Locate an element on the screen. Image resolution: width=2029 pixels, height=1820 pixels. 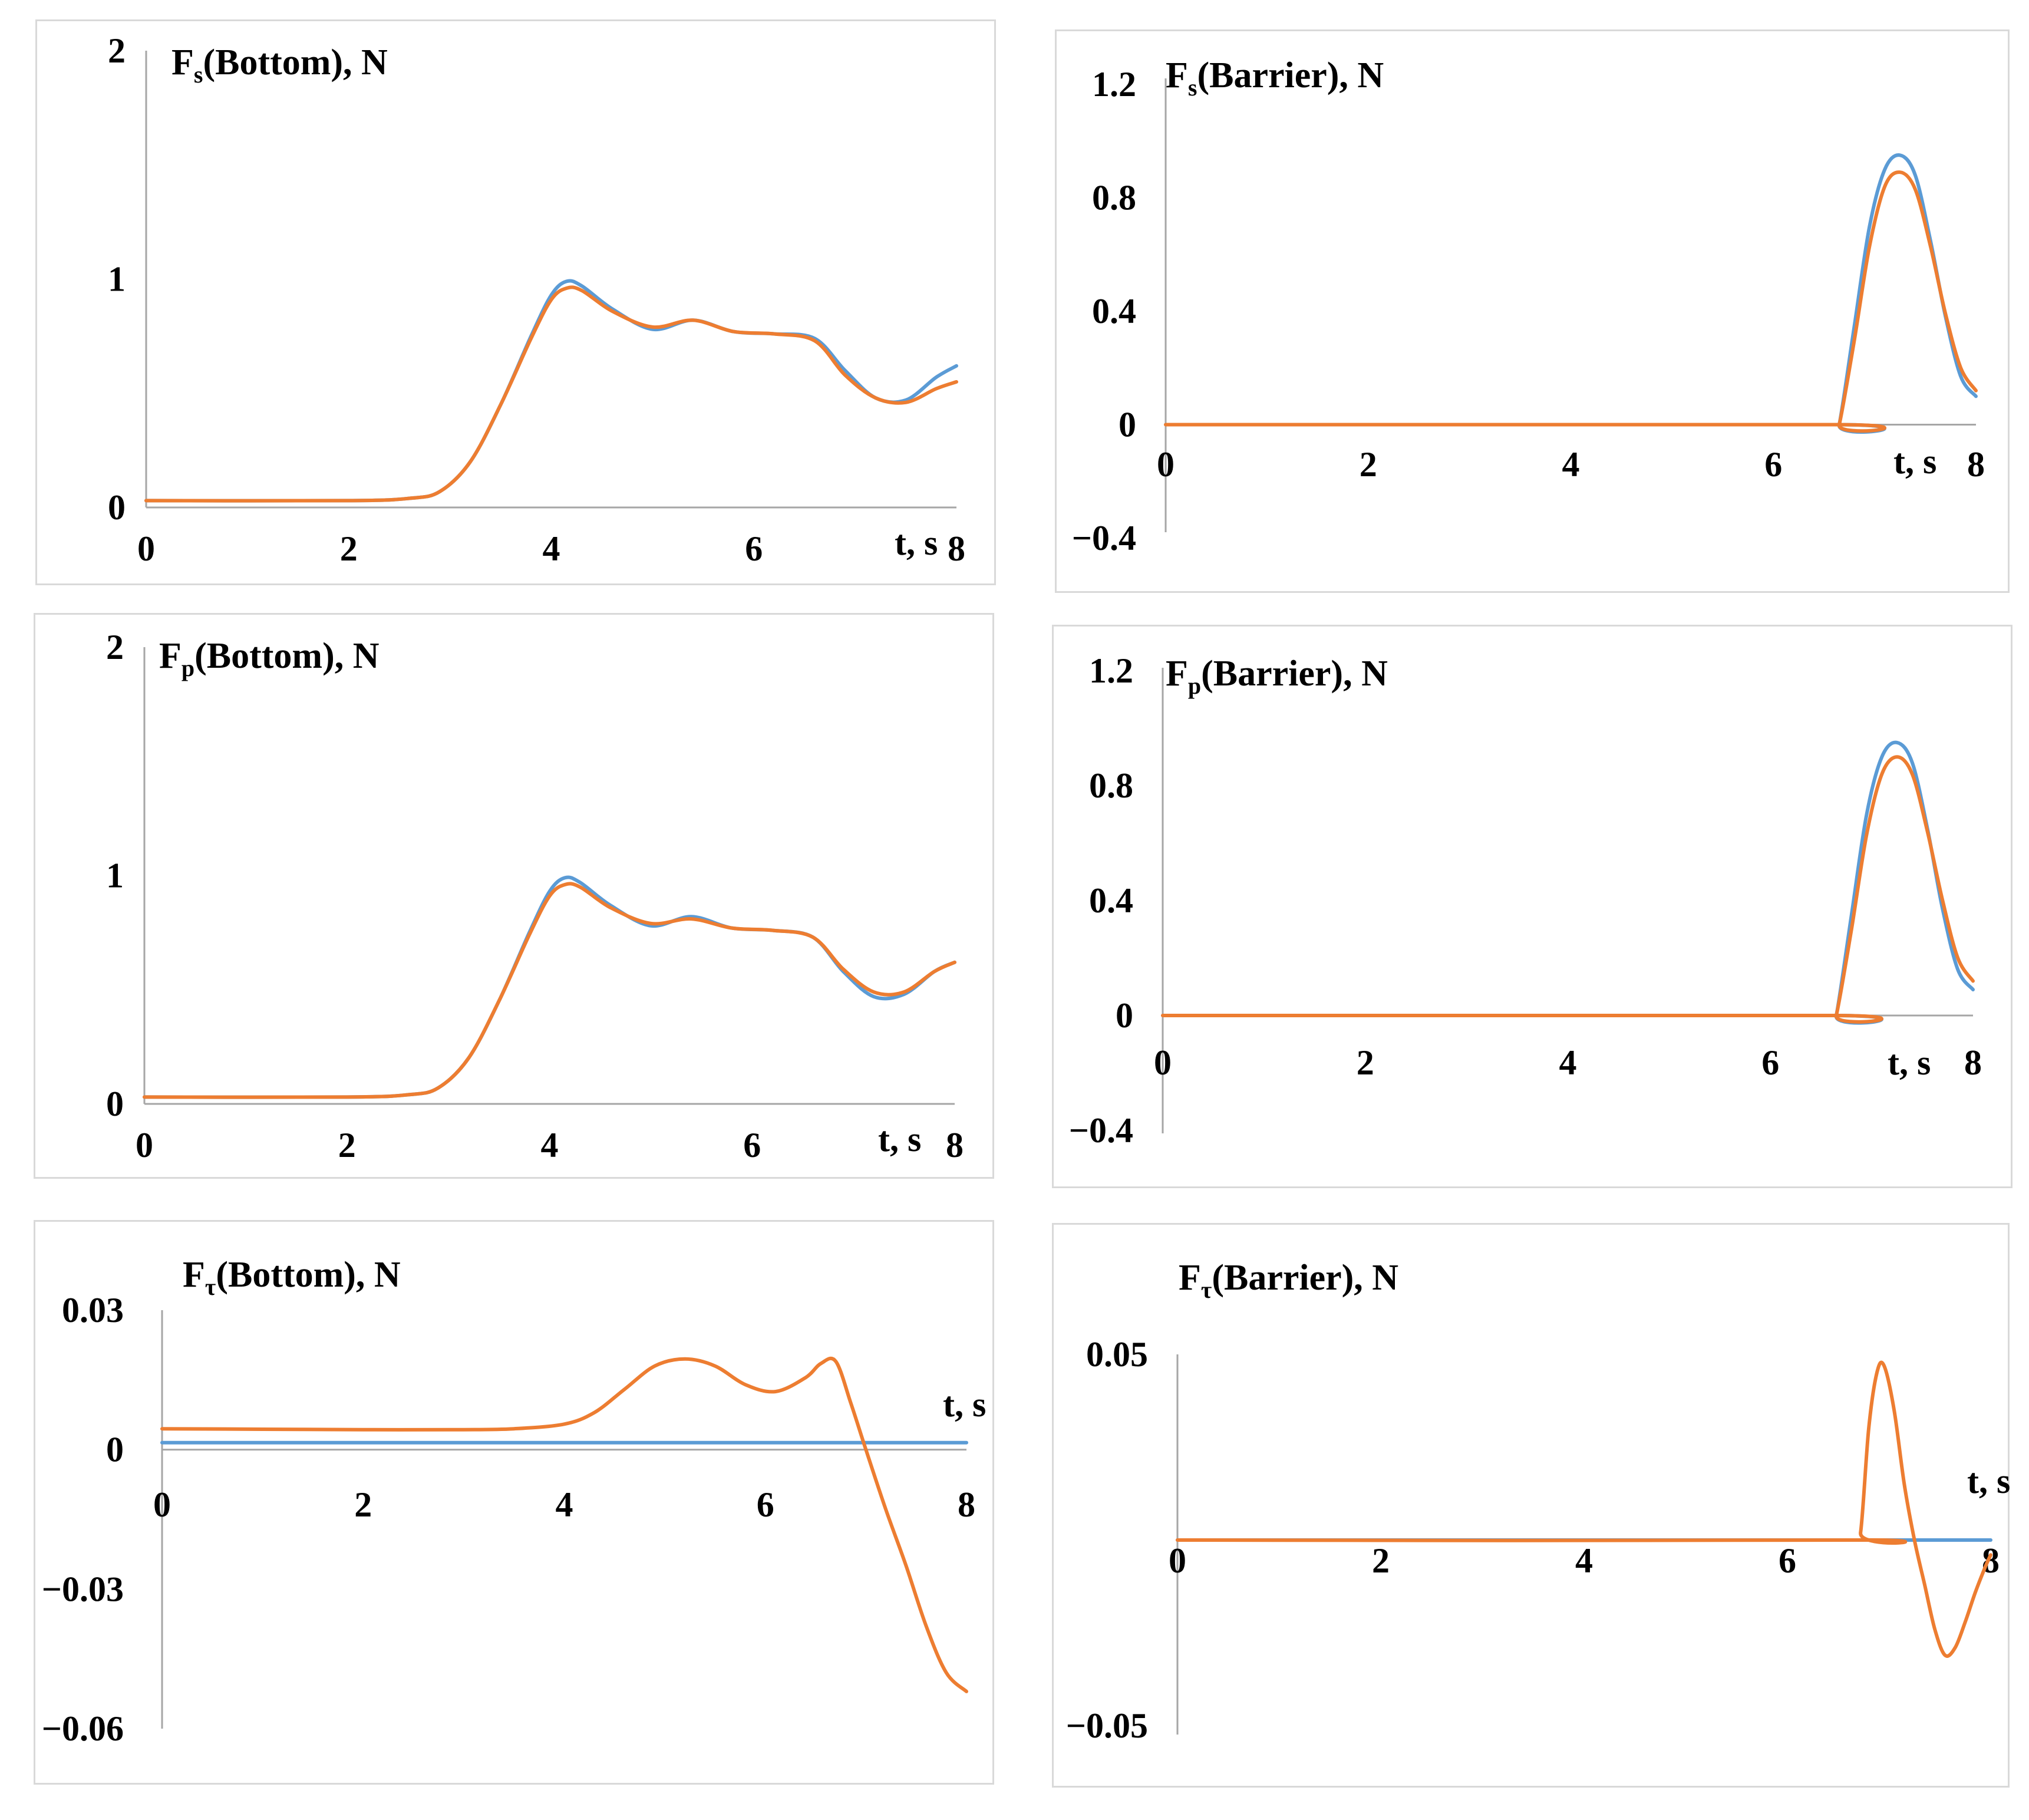
chart-panel-fs-barrier: −0.4 0 0.4 0.8 1.2 0 2 4 6 8 t, s Fs(Barrier), N is located at coordinates (1532, 311).